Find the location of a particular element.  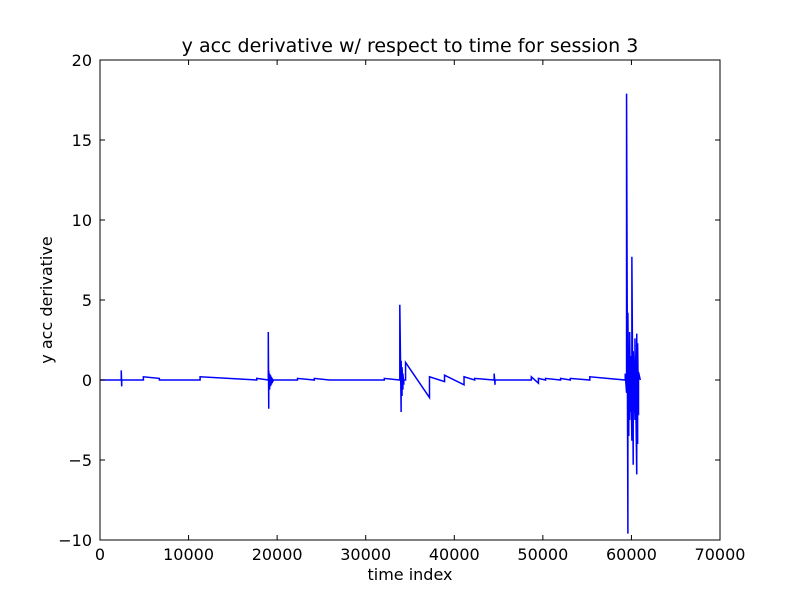

x-tick-label: 40000 is located at coordinates (454, 554).